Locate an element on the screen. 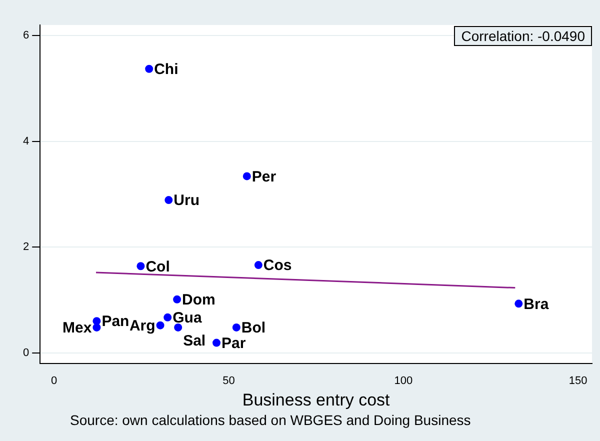  annotation: Col is located at coordinates (158, 267).